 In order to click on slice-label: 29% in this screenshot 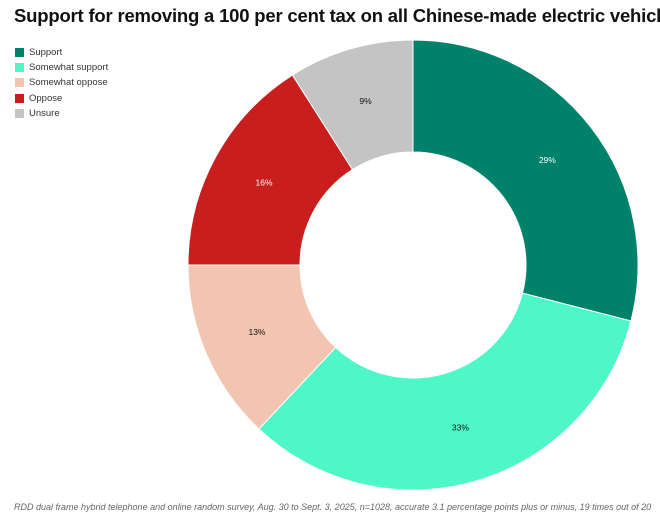, I will do `click(547, 160)`.